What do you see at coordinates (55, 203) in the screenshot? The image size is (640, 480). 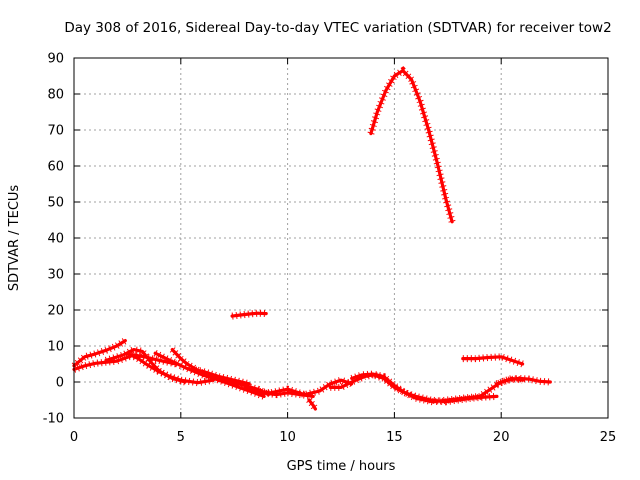 I see `y-tick-label: 50` at bounding box center [55, 203].